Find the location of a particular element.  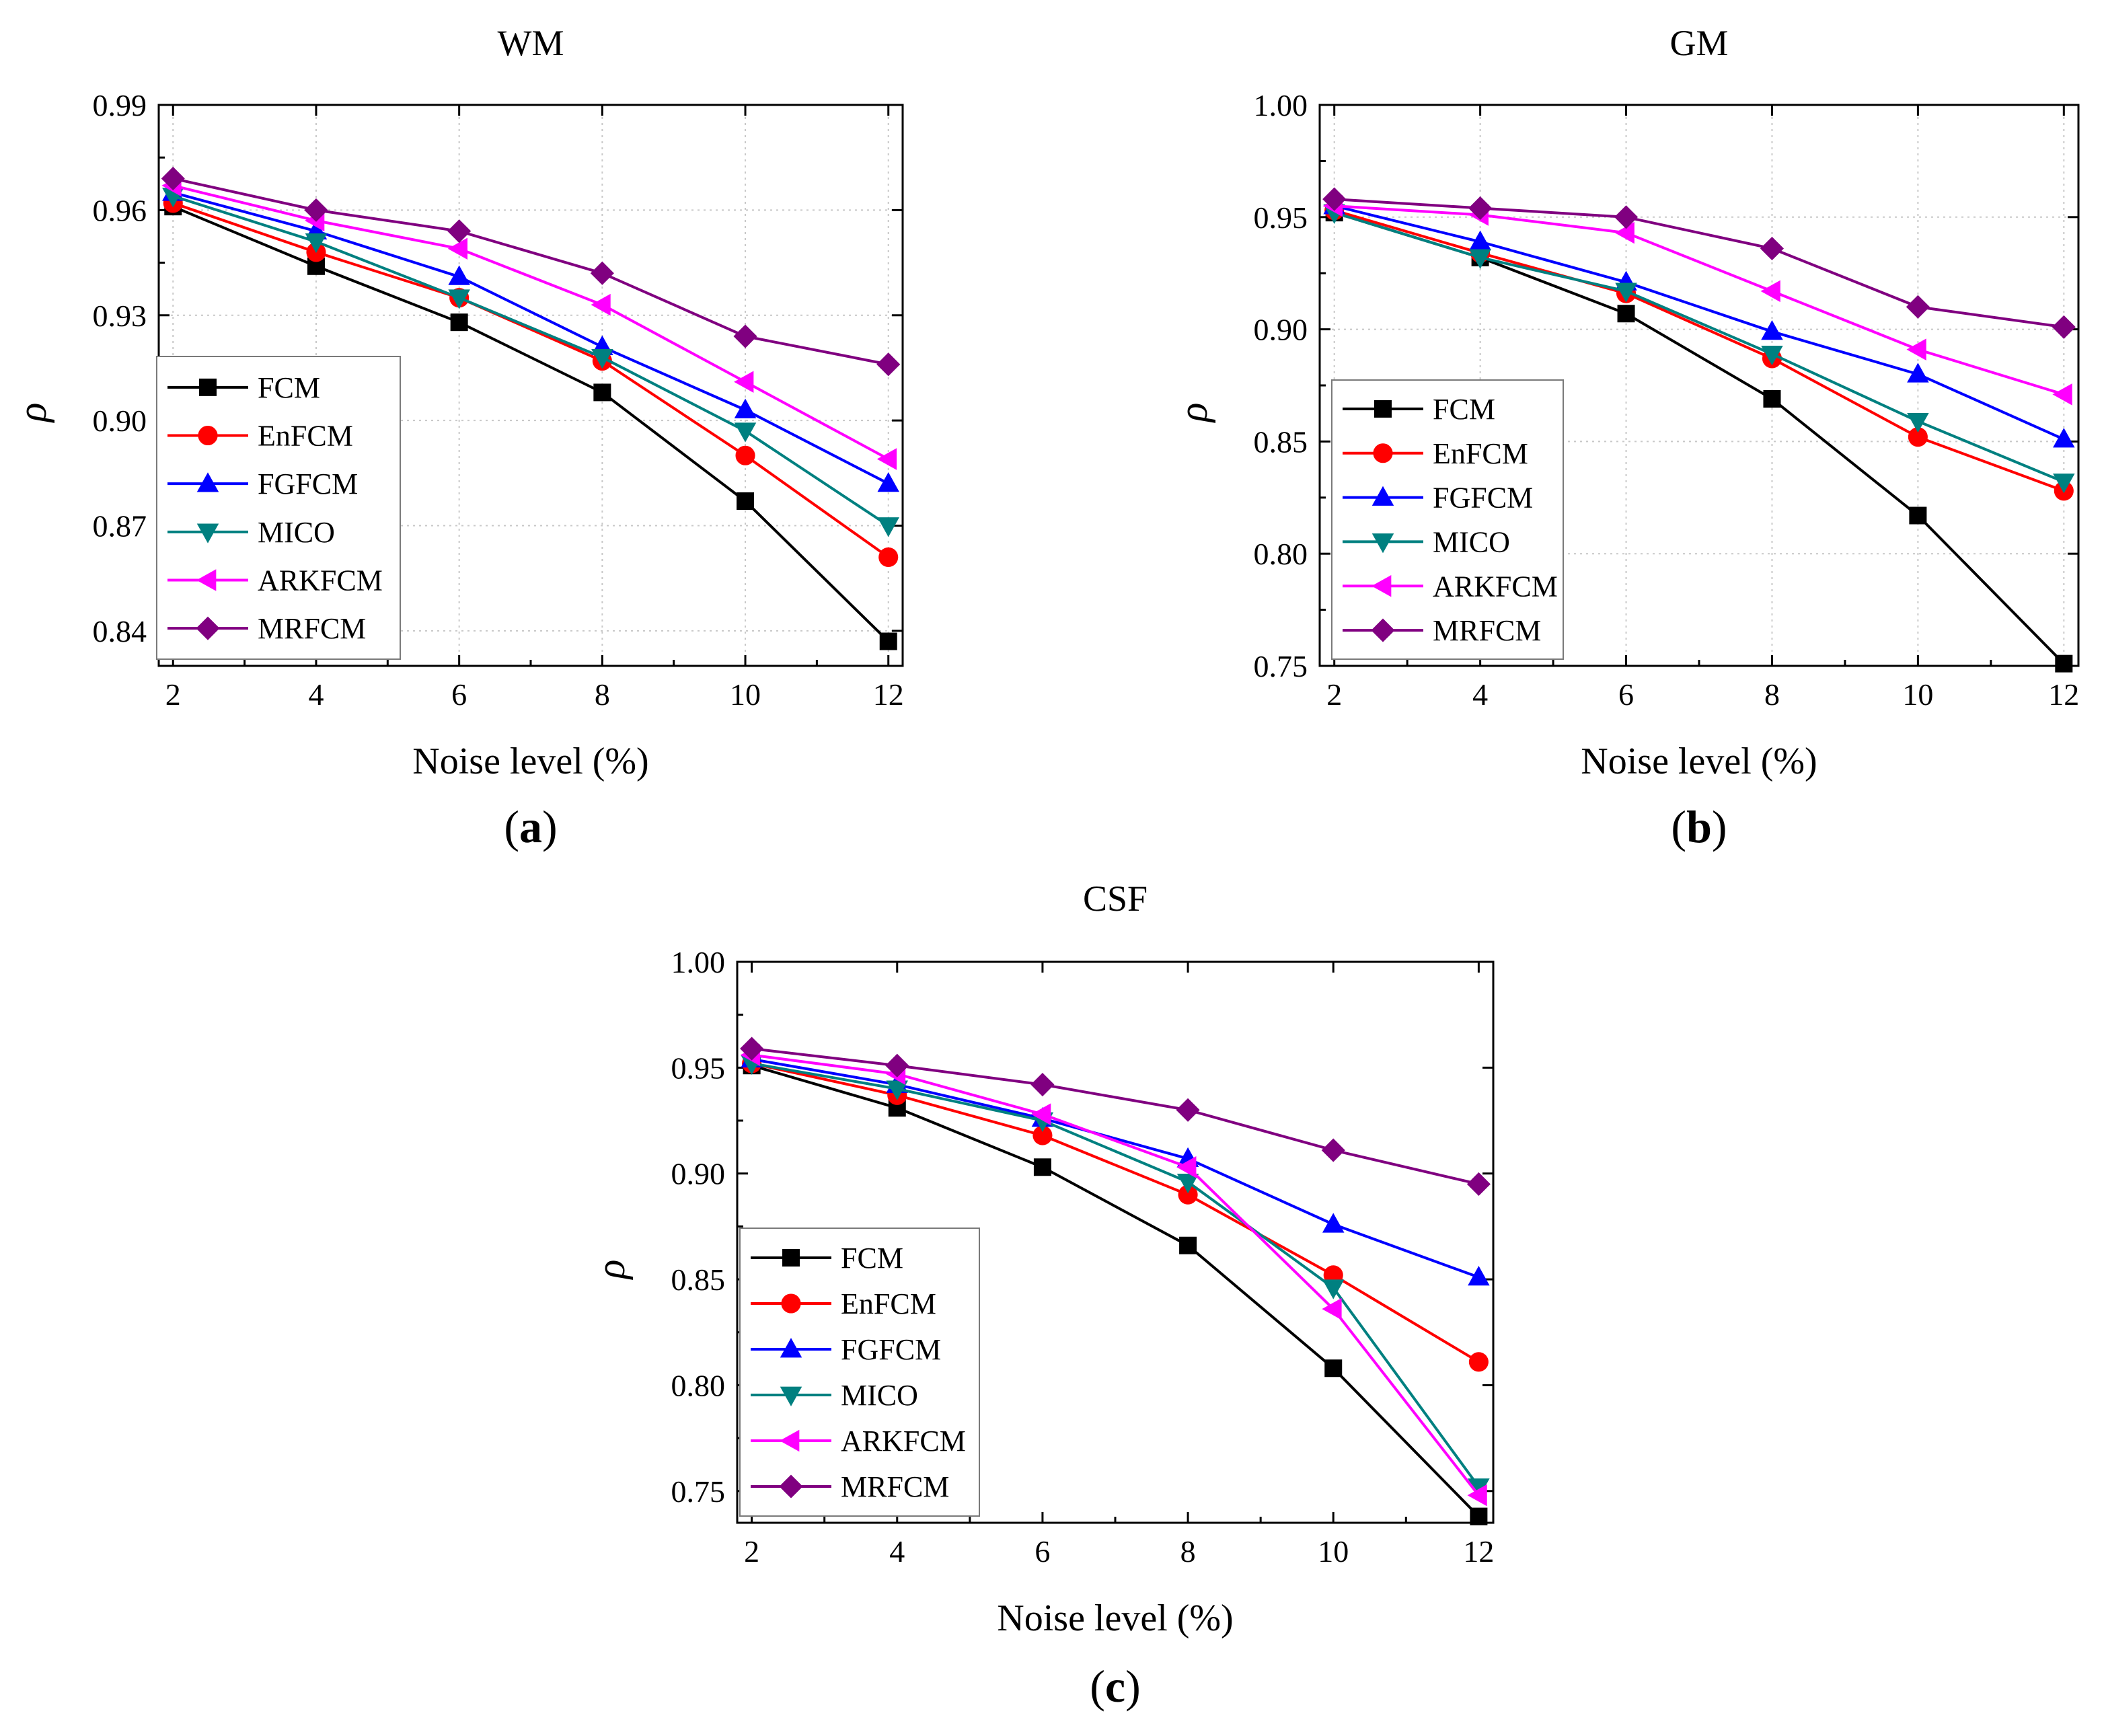

legend-label-mrfcm: MRFCM is located at coordinates (312, 628).